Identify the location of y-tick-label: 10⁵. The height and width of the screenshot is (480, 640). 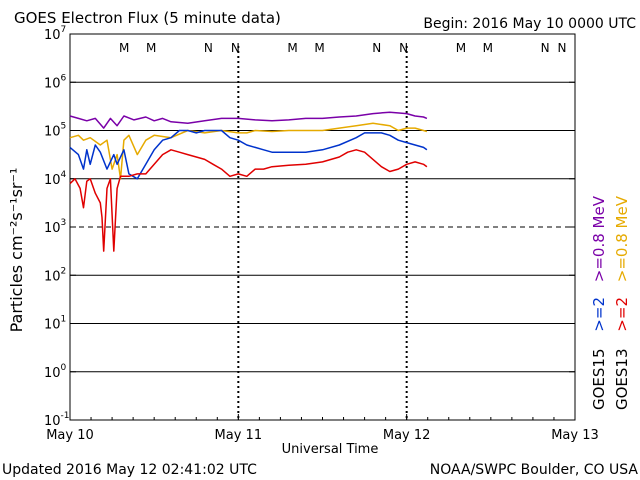
(55, 131).